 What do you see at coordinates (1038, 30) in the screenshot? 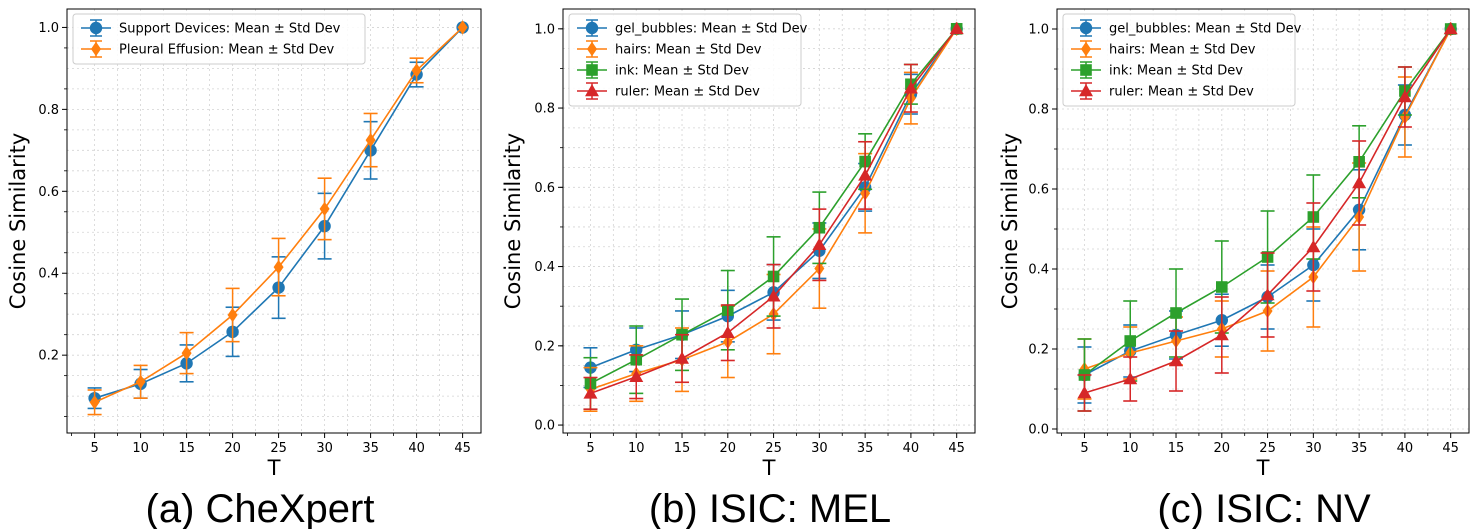
I see `y-tick-label: 1.0` at bounding box center [1038, 30].